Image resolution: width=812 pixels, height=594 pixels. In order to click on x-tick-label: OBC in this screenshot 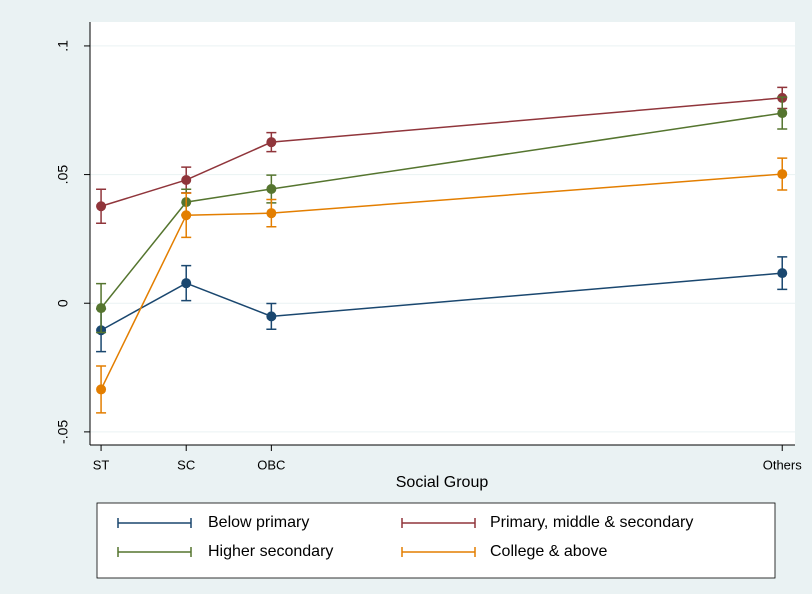, I will do `click(271, 464)`.